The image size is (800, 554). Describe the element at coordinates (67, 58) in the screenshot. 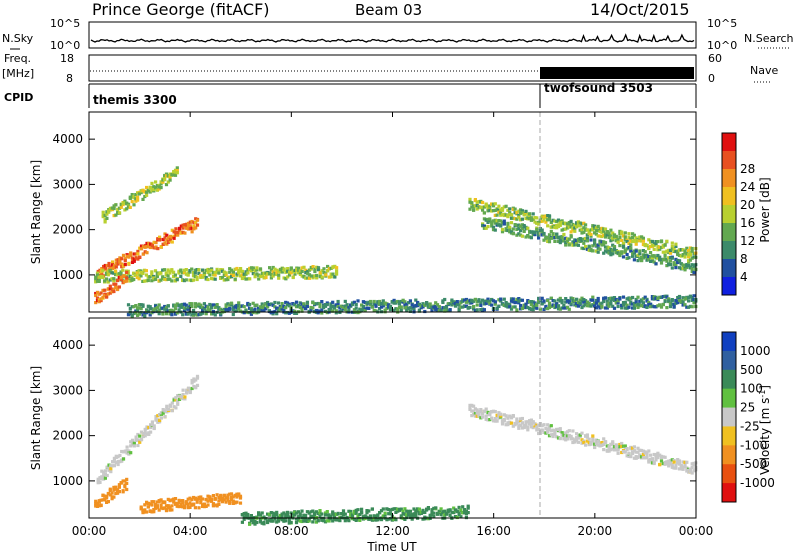

I see `freq-tick-top: 18` at that location.